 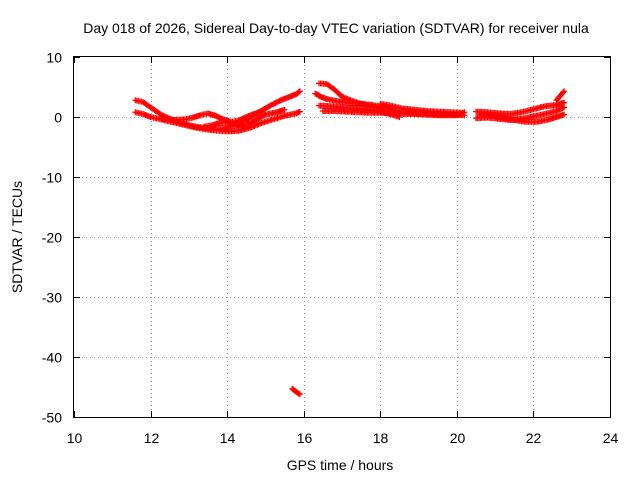 What do you see at coordinates (152, 438) in the screenshot?
I see `x-tick-label: 12` at bounding box center [152, 438].